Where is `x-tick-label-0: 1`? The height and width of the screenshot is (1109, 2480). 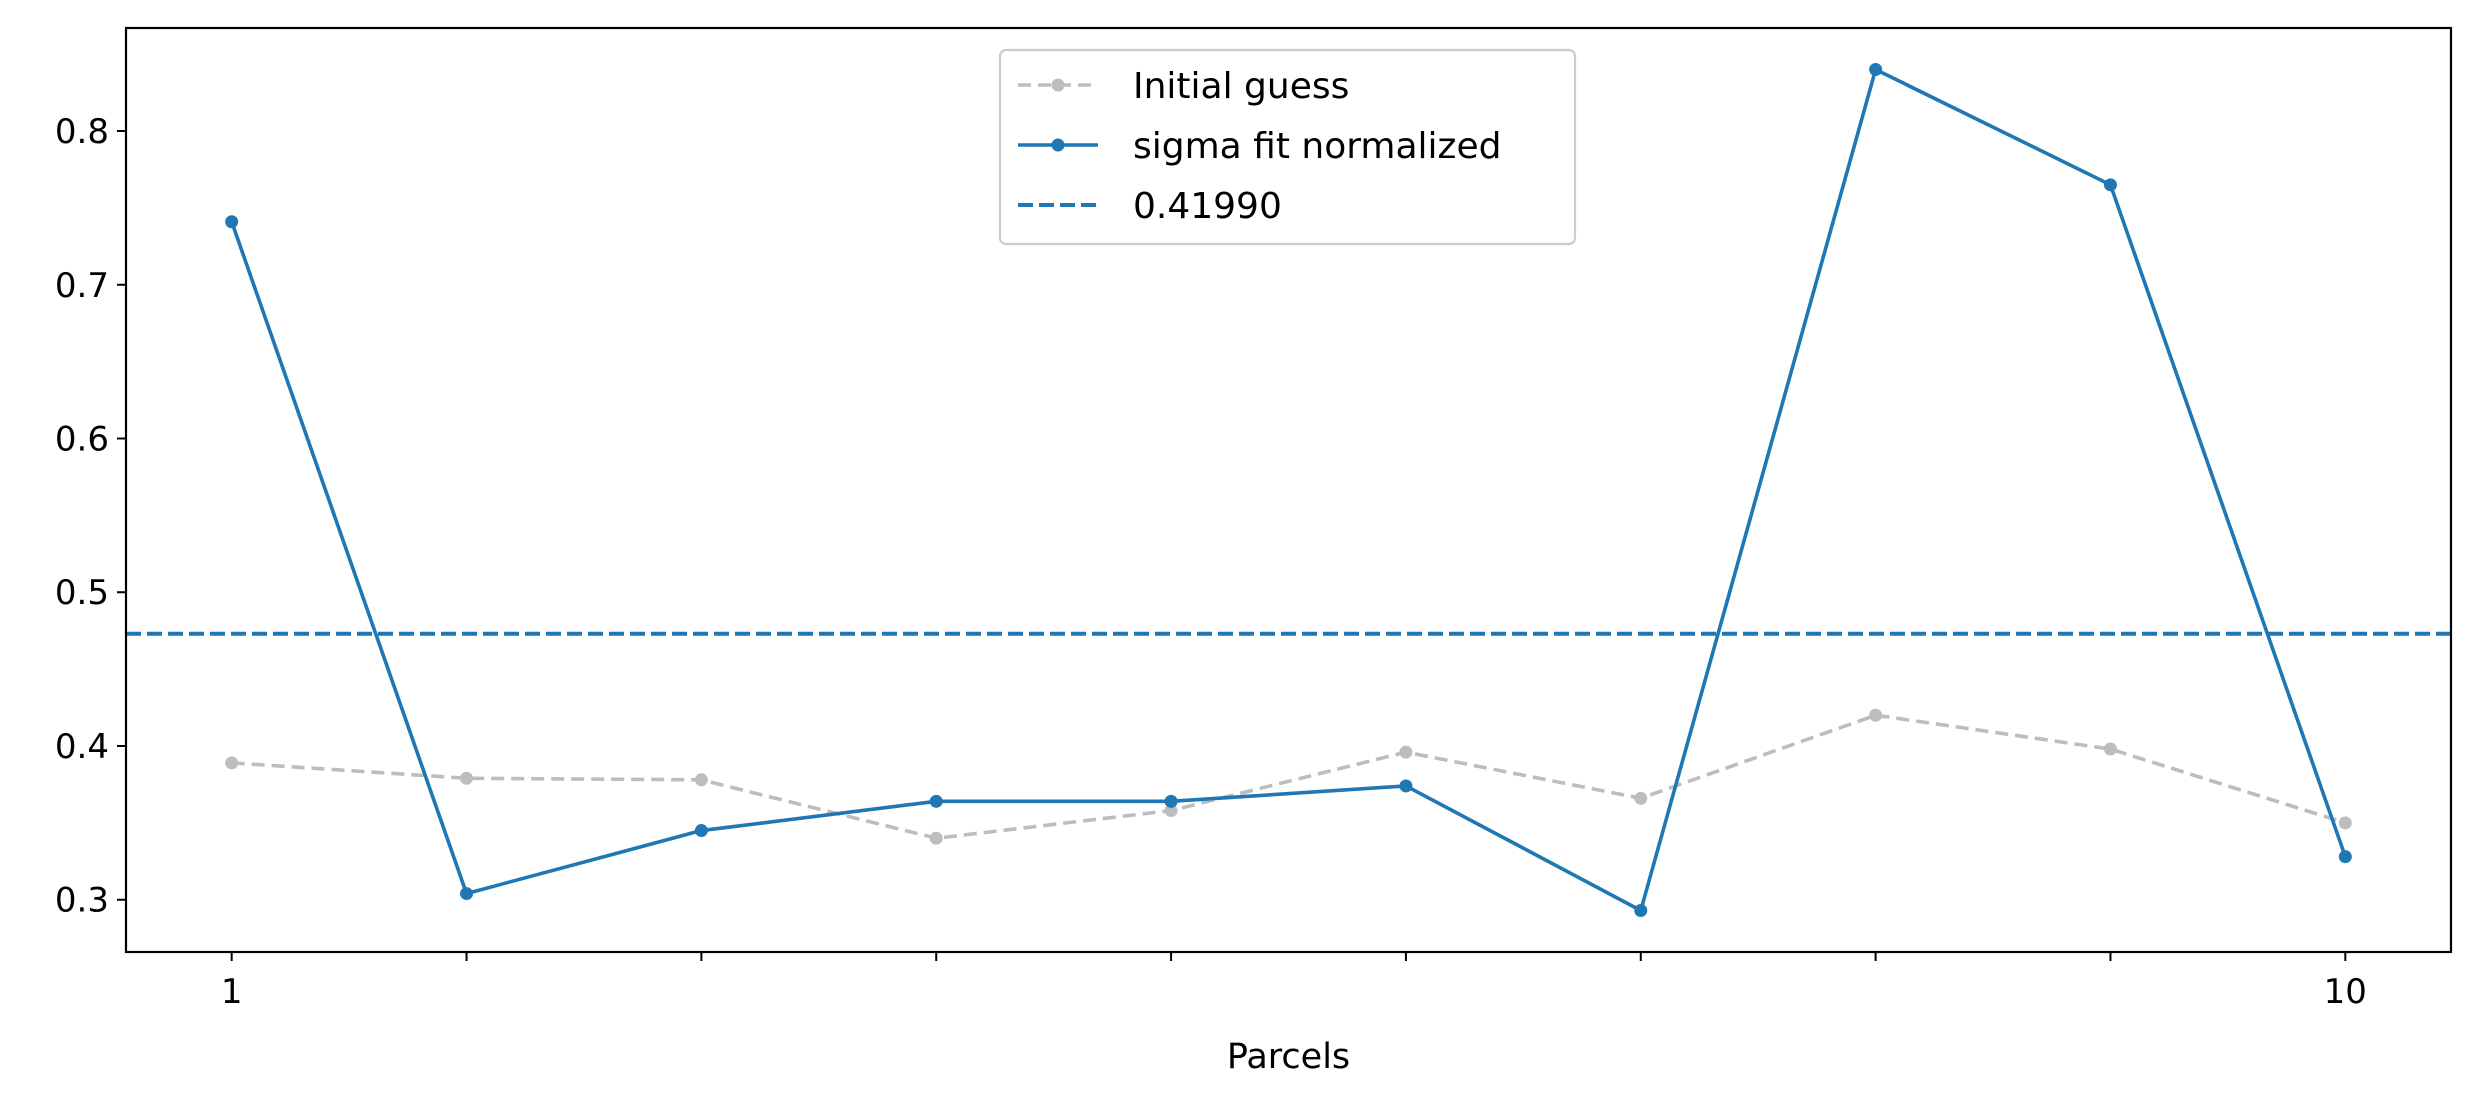 x-tick-label-0: 1 is located at coordinates (232, 992).